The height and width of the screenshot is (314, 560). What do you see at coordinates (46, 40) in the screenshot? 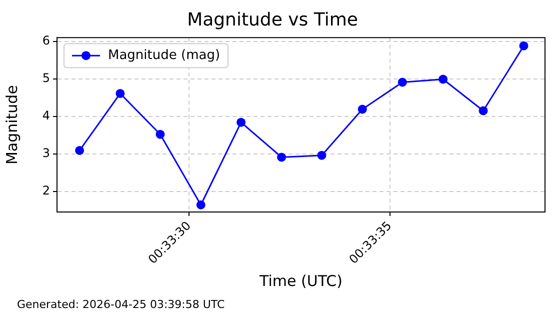
I see `y-tick-label: 6` at bounding box center [46, 40].